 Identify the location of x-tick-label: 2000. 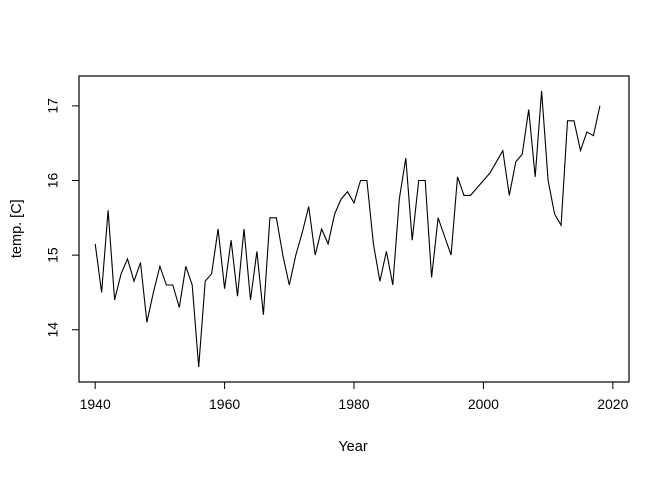
(483, 404).